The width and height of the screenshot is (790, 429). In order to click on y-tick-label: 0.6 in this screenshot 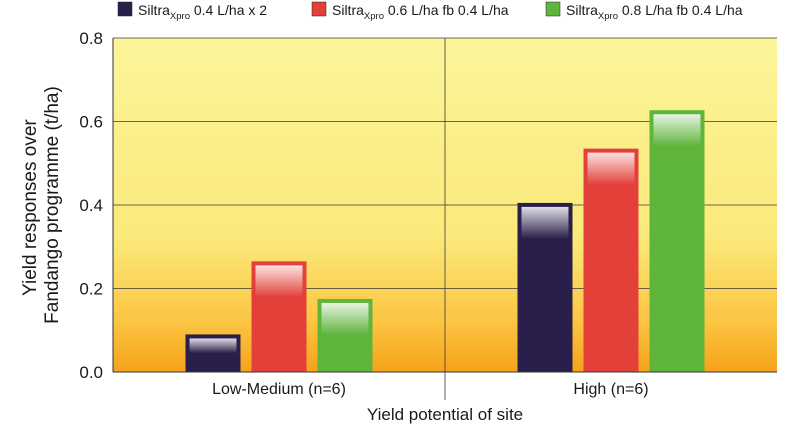, I will do `click(91, 122)`.